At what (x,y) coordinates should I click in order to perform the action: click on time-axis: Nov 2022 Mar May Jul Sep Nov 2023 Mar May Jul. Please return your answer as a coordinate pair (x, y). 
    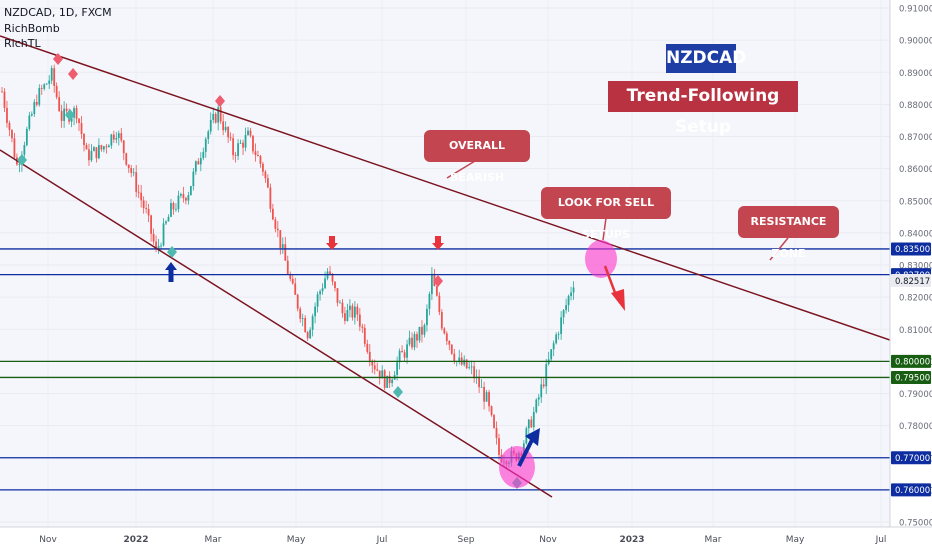
    Looking at the image, I should click on (466, 538).